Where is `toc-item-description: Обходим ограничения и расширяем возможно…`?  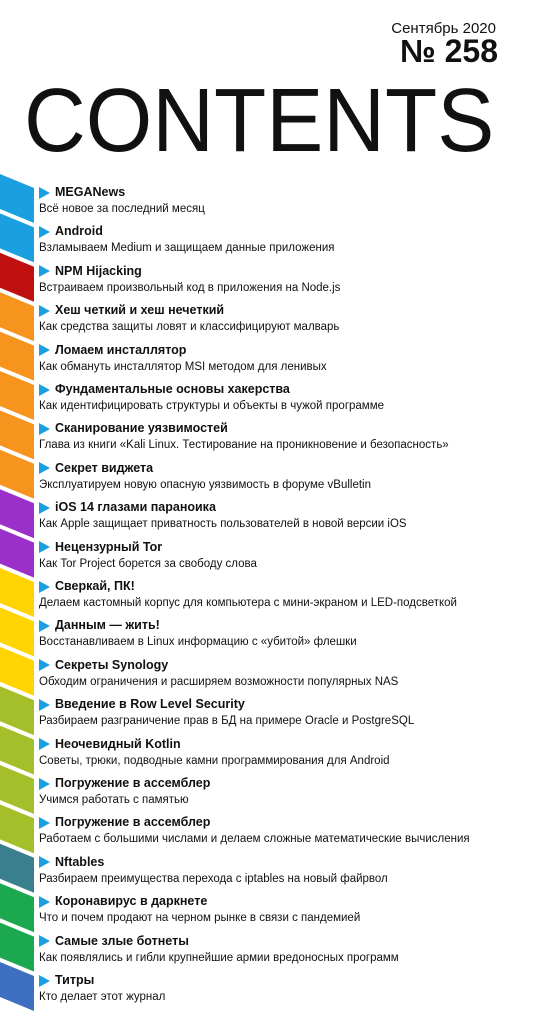 toc-item-description: Обходим ограничения и расширяем возможно… is located at coordinates (219, 681).